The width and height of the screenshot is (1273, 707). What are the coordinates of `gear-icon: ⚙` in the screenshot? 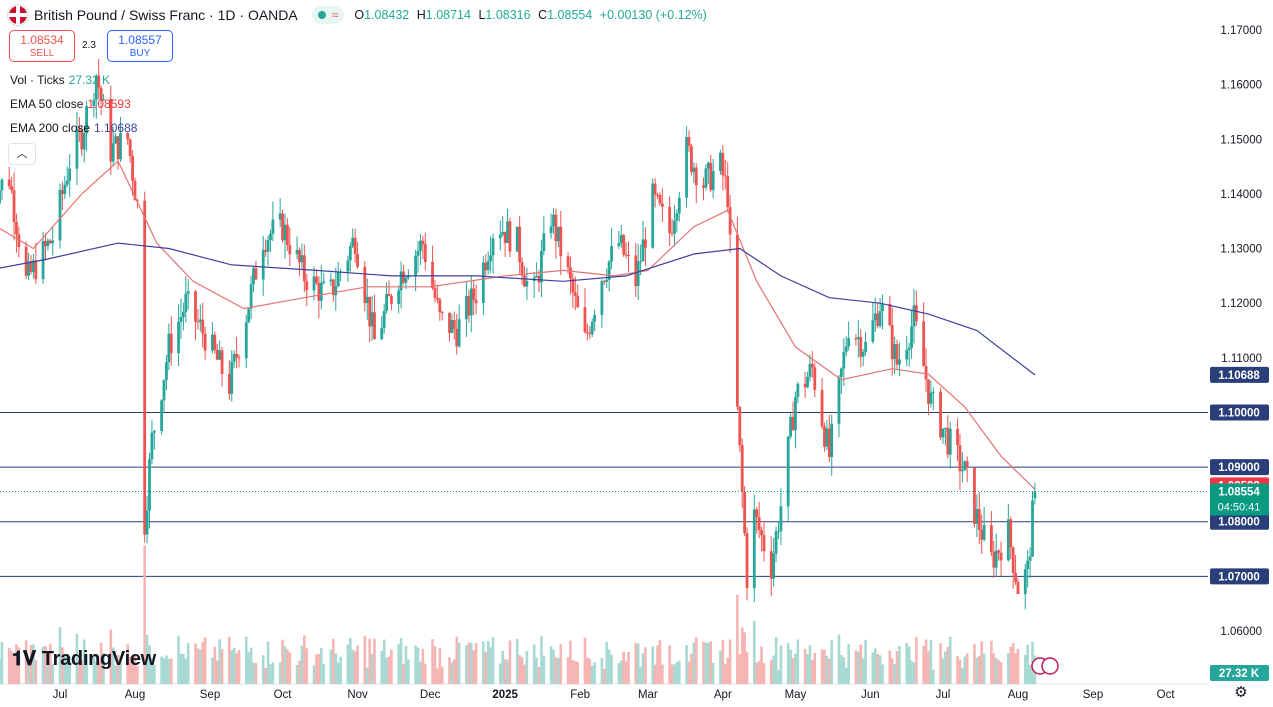 It's located at (1241, 692).